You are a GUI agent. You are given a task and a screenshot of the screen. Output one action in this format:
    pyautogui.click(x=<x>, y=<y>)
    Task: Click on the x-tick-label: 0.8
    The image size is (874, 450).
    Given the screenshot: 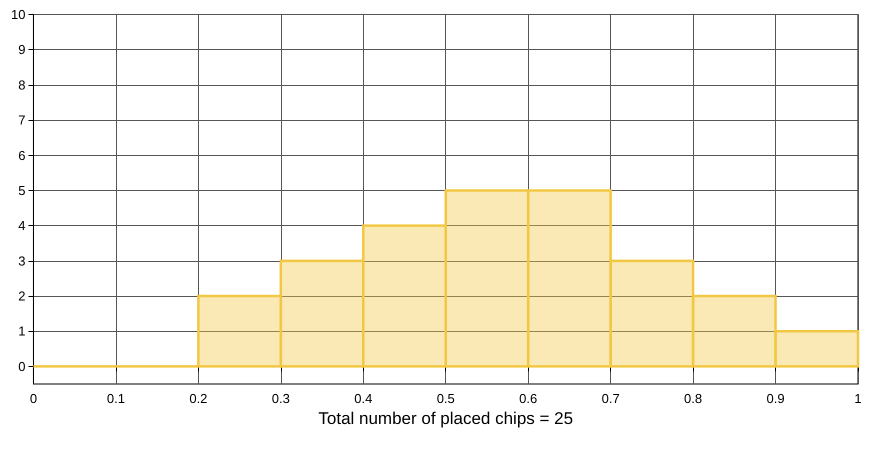 What is the action you would take?
    pyautogui.click(x=693, y=398)
    